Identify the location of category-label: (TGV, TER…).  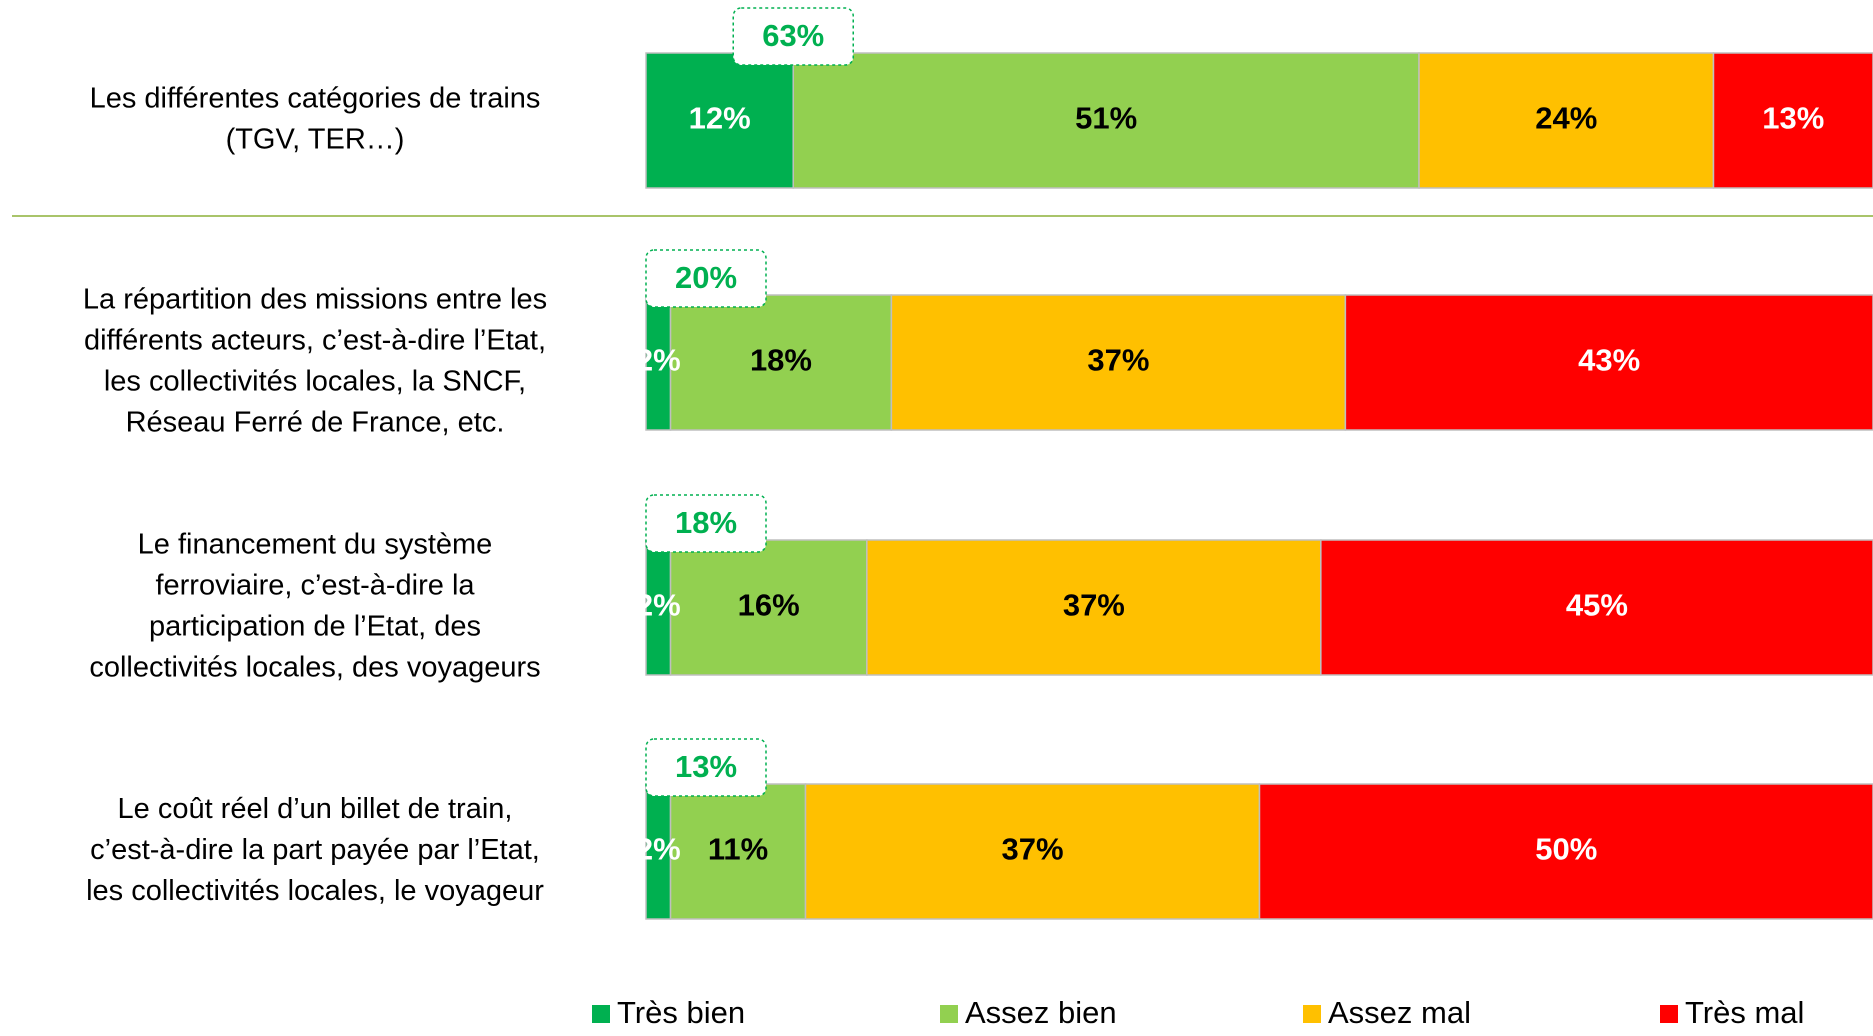
(315, 140).